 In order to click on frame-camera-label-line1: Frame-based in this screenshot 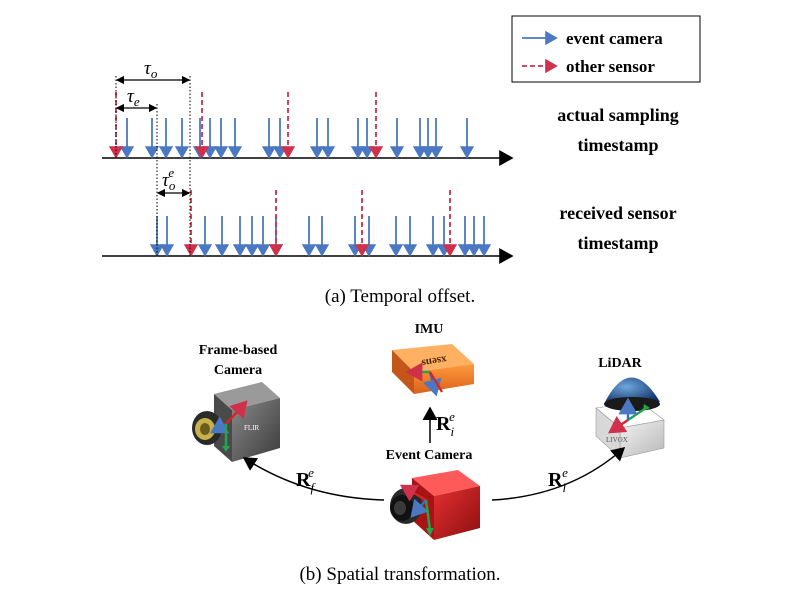, I will do `click(238, 350)`.